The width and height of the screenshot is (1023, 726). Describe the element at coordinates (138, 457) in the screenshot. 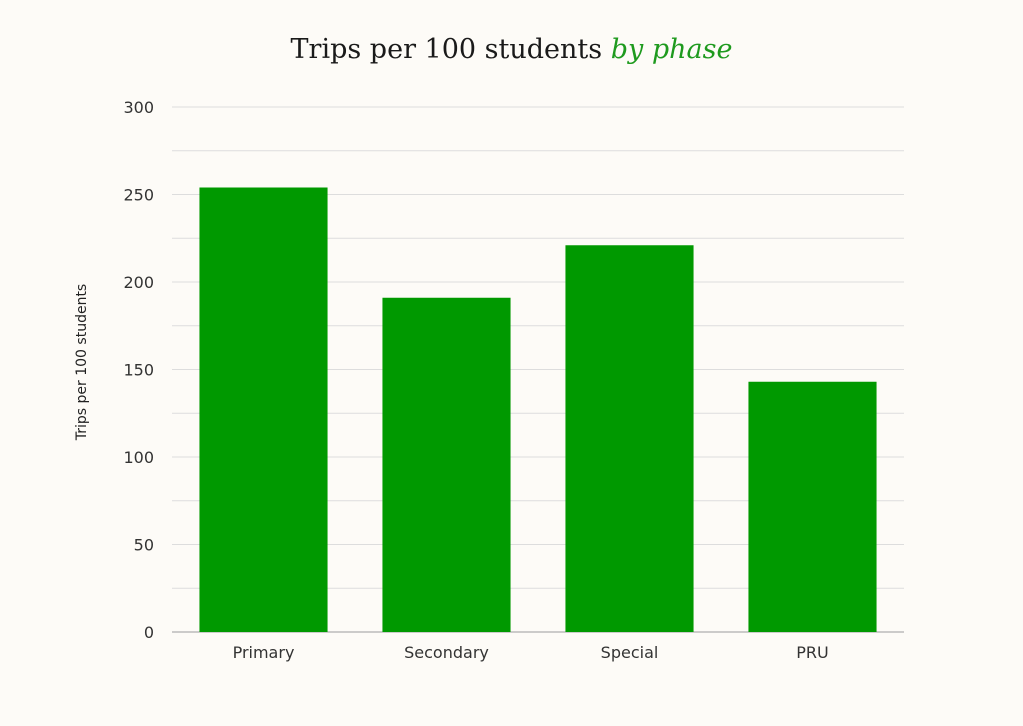

I see `y-tick-label: 100` at that location.